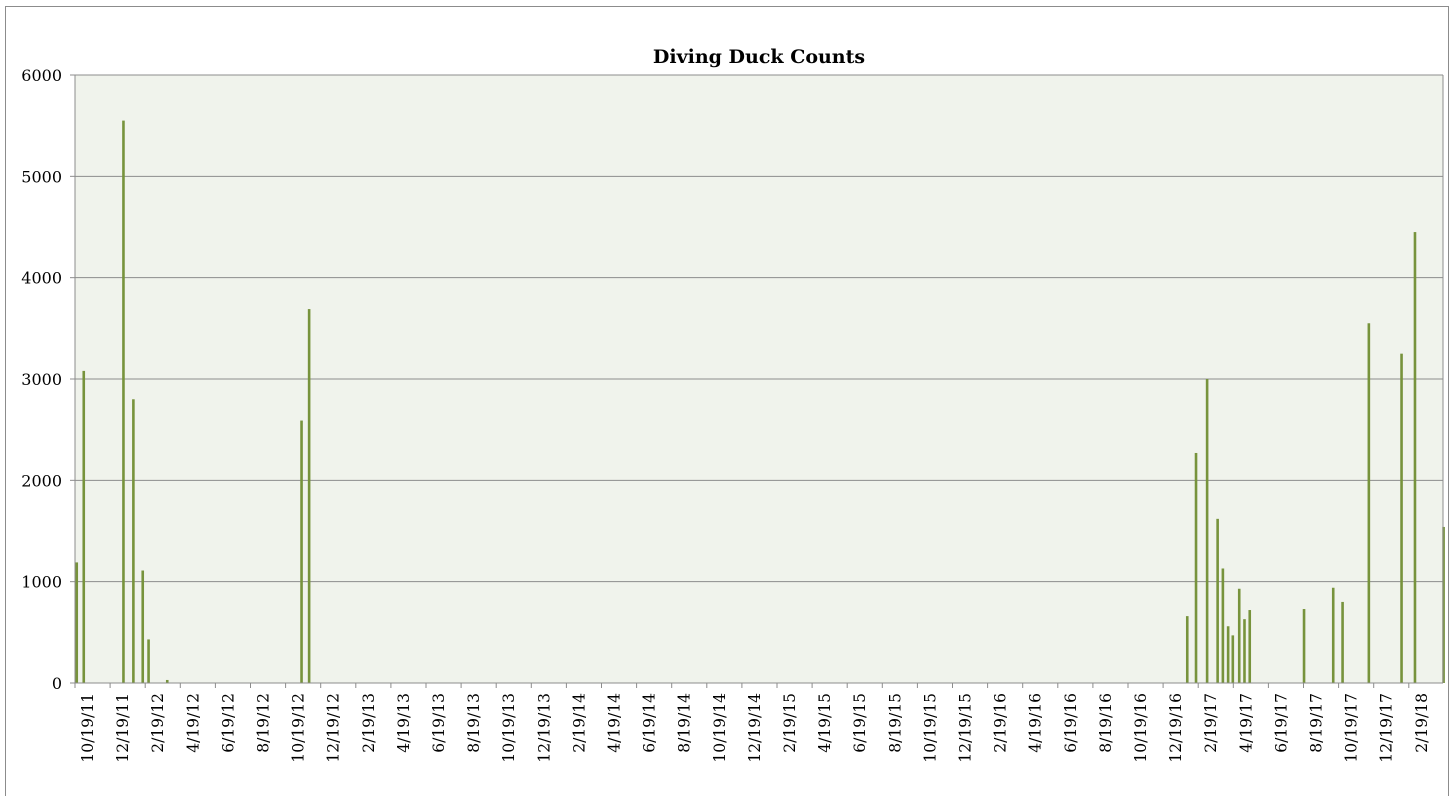 This screenshot has height=797, width=1453. Describe the element at coordinates (193, 723) in the screenshot. I see `x-tick-label: 4/19/12` at that location.